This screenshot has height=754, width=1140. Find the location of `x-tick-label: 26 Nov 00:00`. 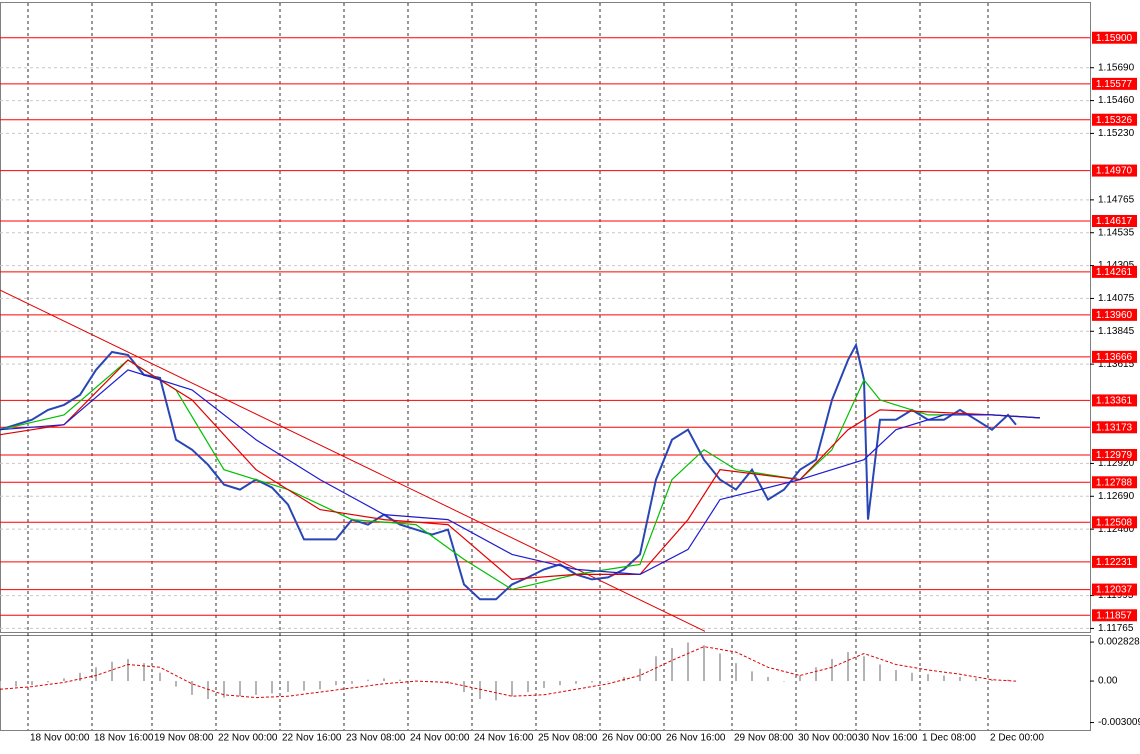

x-tick-label: 26 Nov 00:00 is located at coordinates (632, 738).